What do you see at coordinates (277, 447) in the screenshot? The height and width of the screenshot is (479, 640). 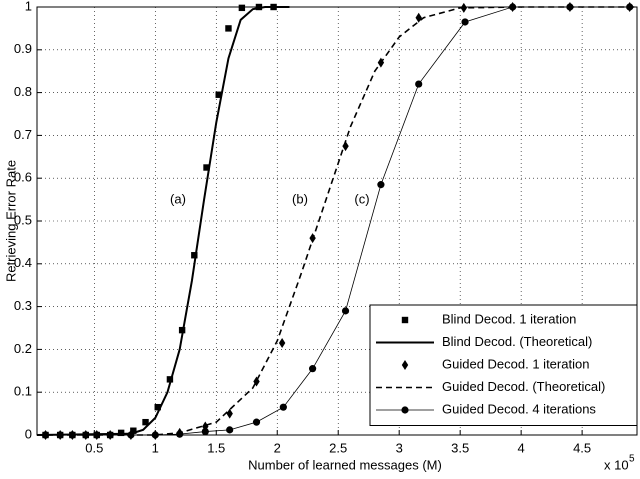 I see `x-tick-label: 2` at bounding box center [277, 447].